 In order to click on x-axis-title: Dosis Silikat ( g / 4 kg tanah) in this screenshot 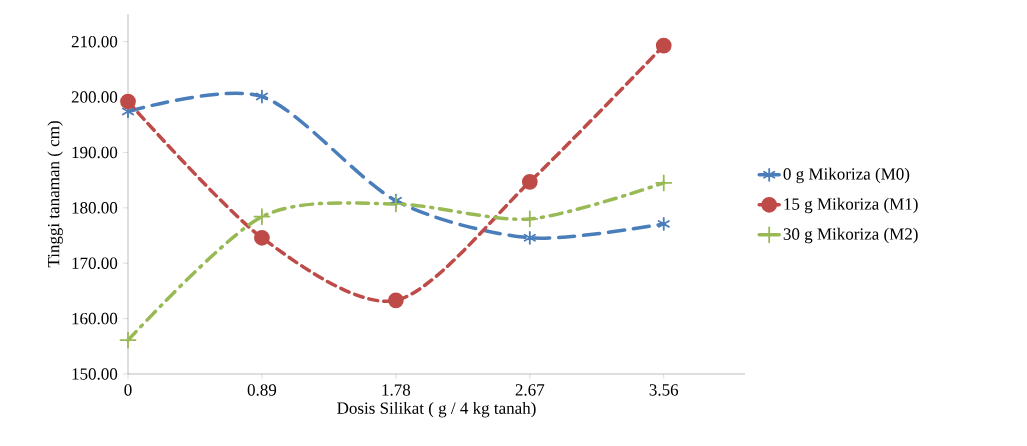, I will do `click(436, 409)`.